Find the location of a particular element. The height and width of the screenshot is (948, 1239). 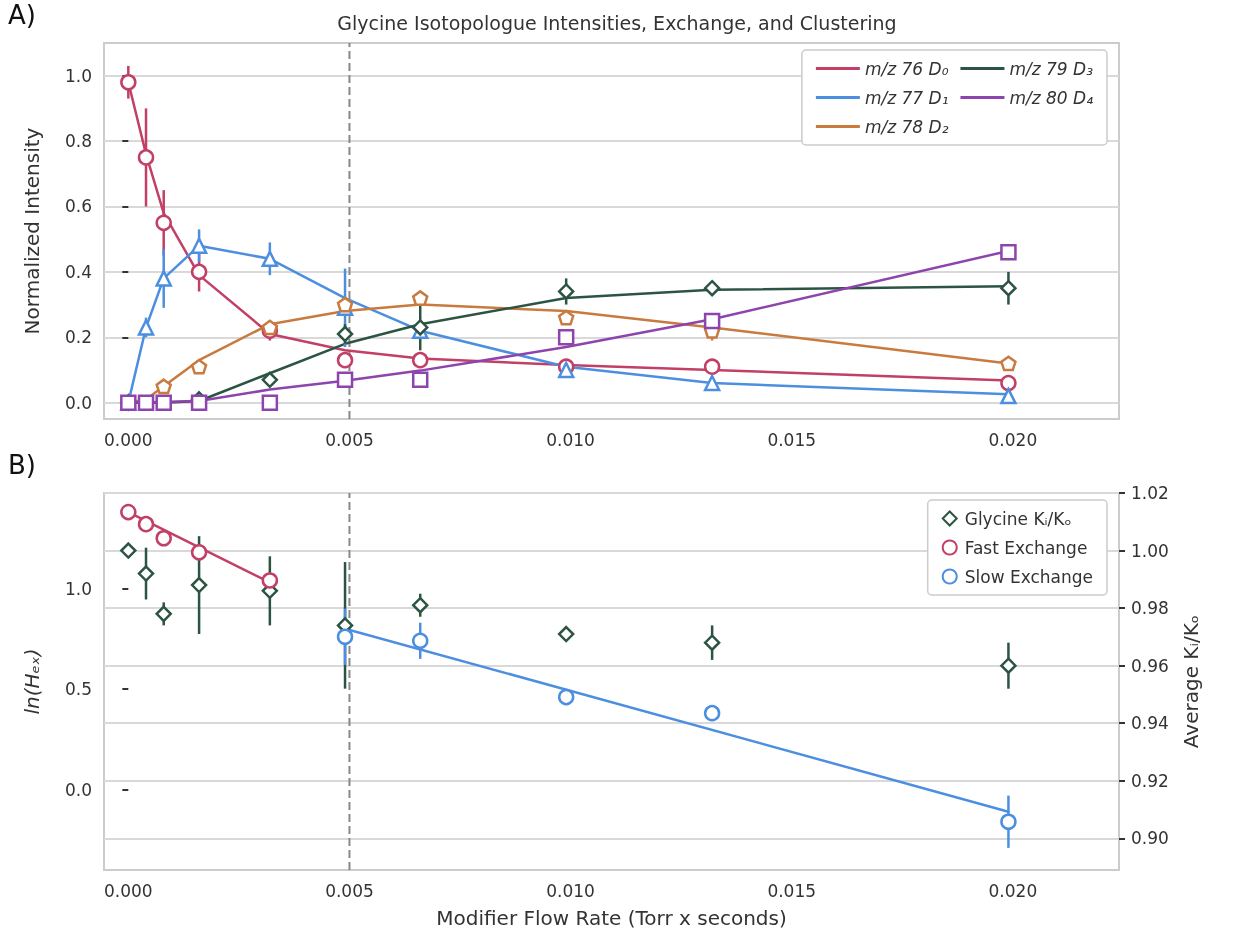

y-tick-label: 0.2 is located at coordinates (78, 337).